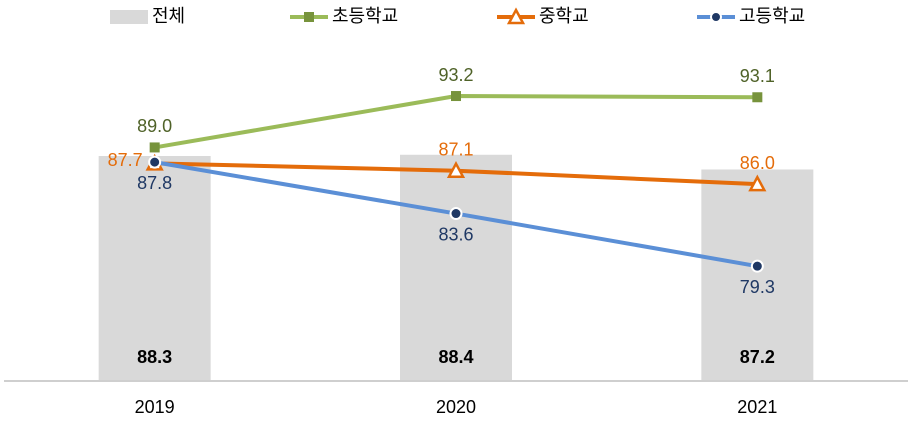 This screenshot has width=908, height=423. What do you see at coordinates (455, 149) in the screenshot?
I see `data-label: 87.1` at bounding box center [455, 149].